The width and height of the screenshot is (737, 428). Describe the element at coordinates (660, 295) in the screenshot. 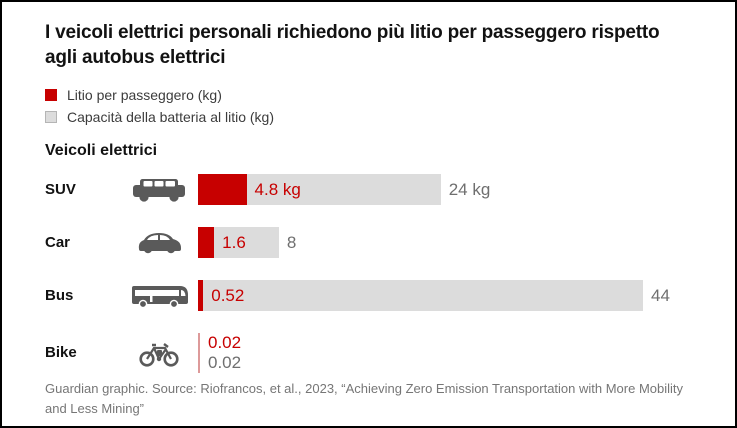

I see `capacity-value: 44` at that location.